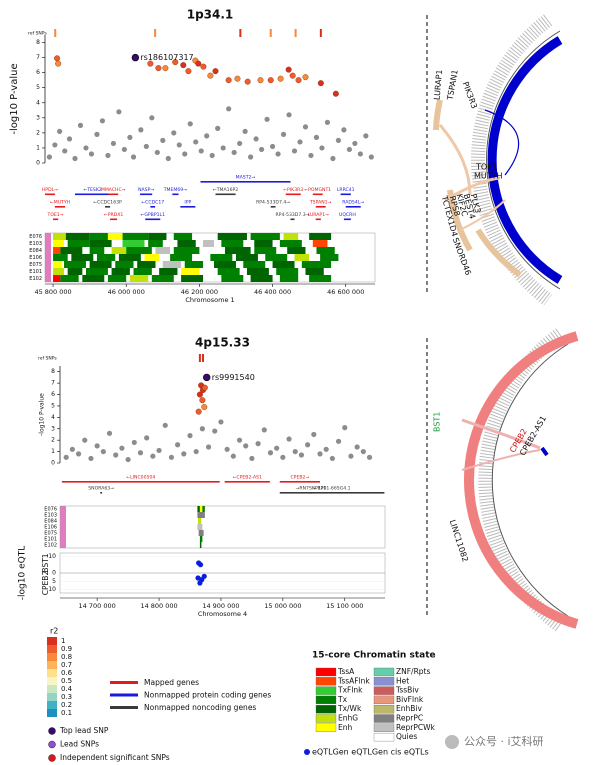  I want to click on x-tick-label: 14 700 000, so click(97, 606).